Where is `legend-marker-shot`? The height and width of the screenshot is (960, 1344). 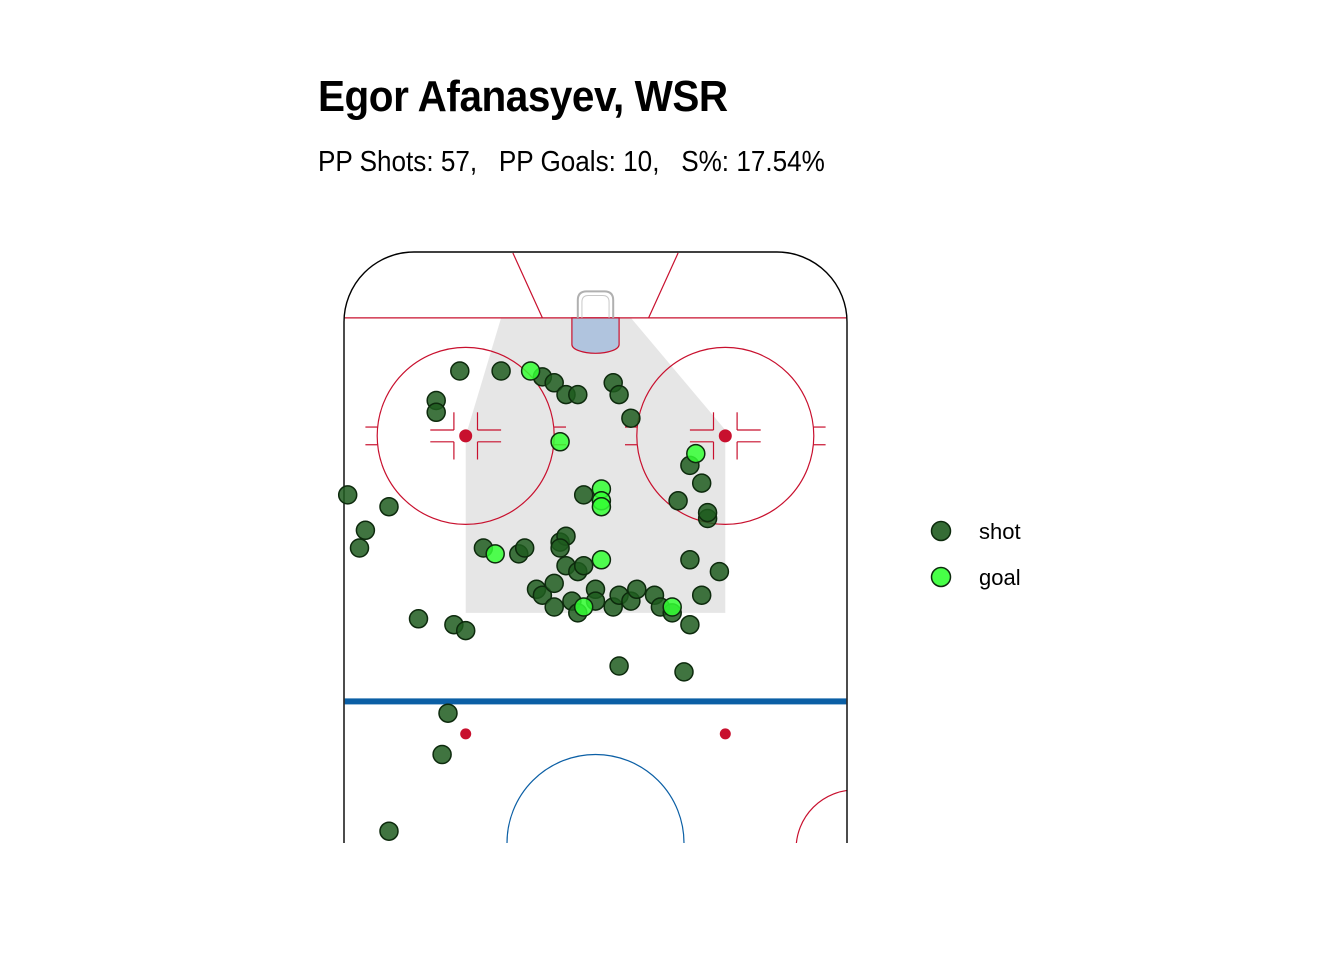 legend-marker-shot is located at coordinates (941, 531).